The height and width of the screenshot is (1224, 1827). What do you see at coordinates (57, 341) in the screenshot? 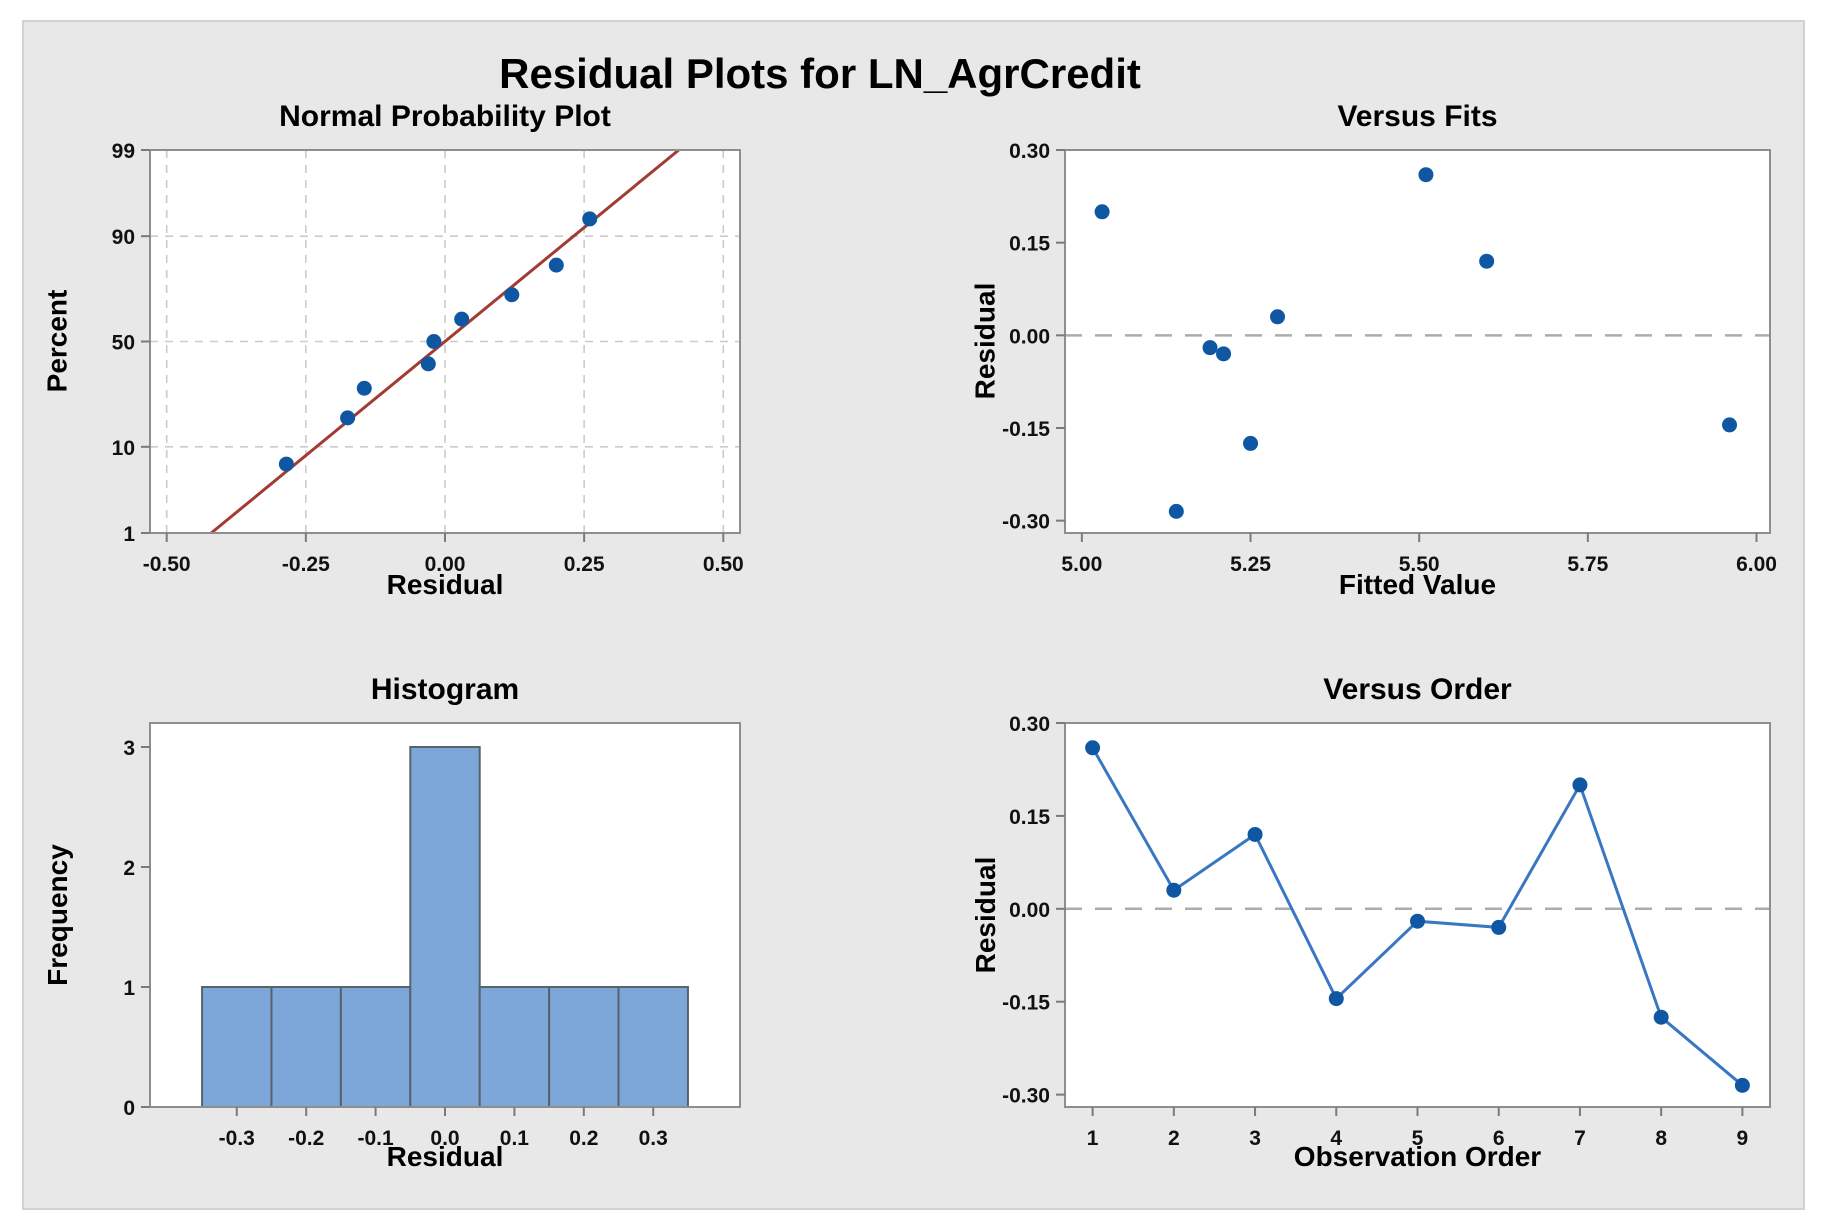
I see `y-axis-label-npp: Percent` at bounding box center [57, 341].